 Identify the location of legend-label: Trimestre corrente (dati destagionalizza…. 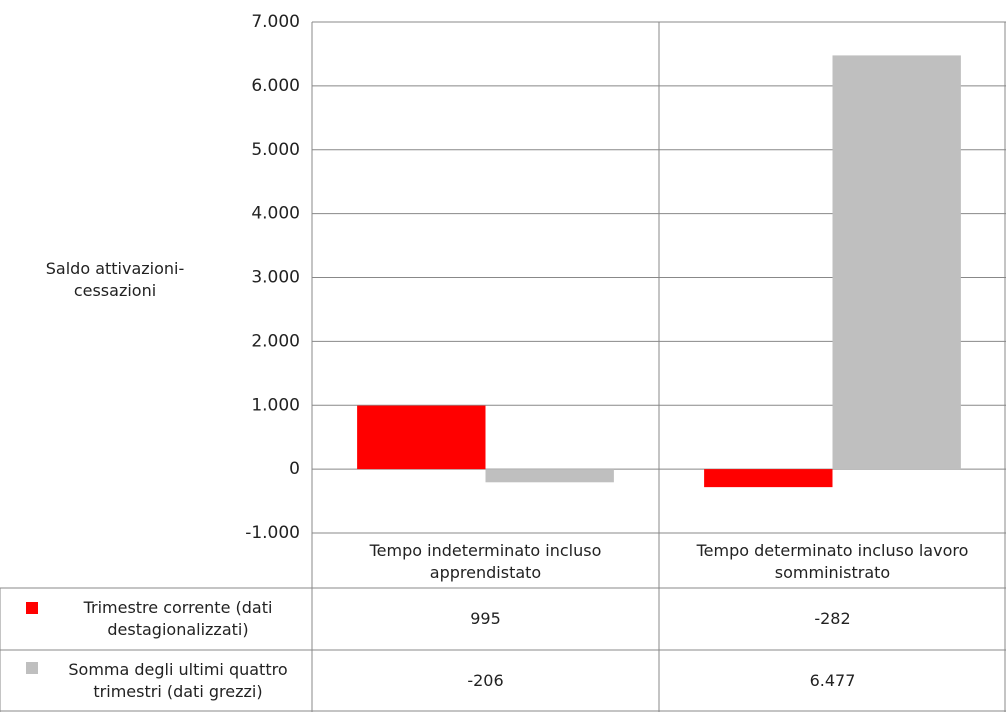
(178, 618).